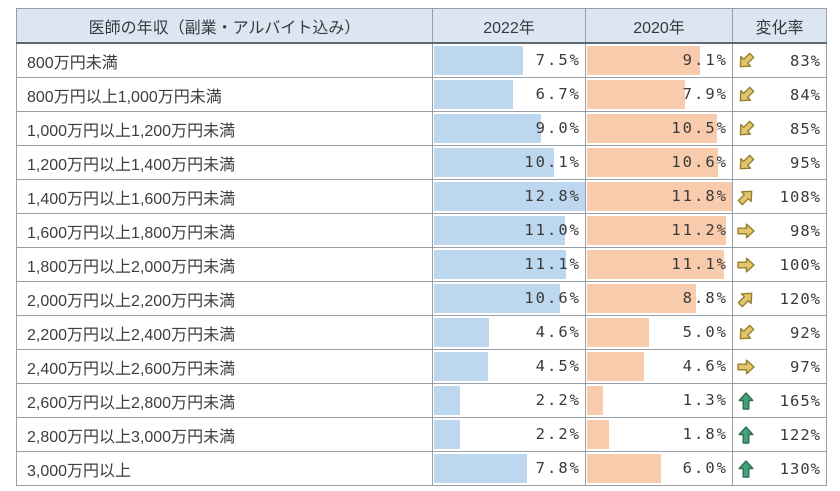 The height and width of the screenshot is (491, 840). I want to click on cell-change-rate: 165%, so click(779, 400).